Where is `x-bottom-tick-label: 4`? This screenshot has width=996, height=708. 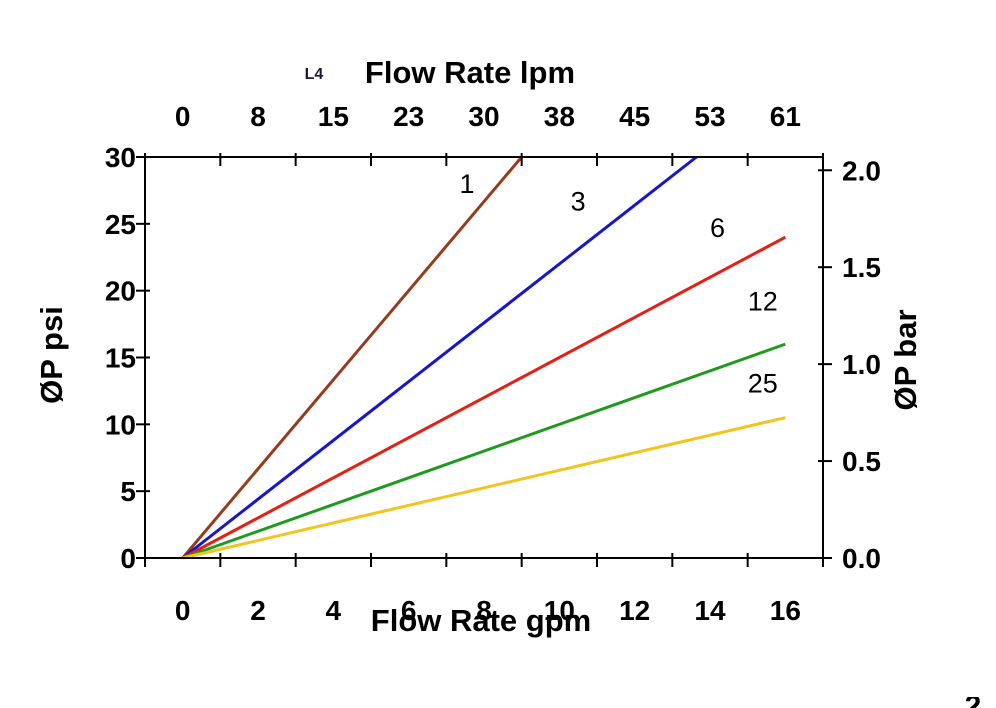 x-bottom-tick-label: 4 is located at coordinates (334, 610).